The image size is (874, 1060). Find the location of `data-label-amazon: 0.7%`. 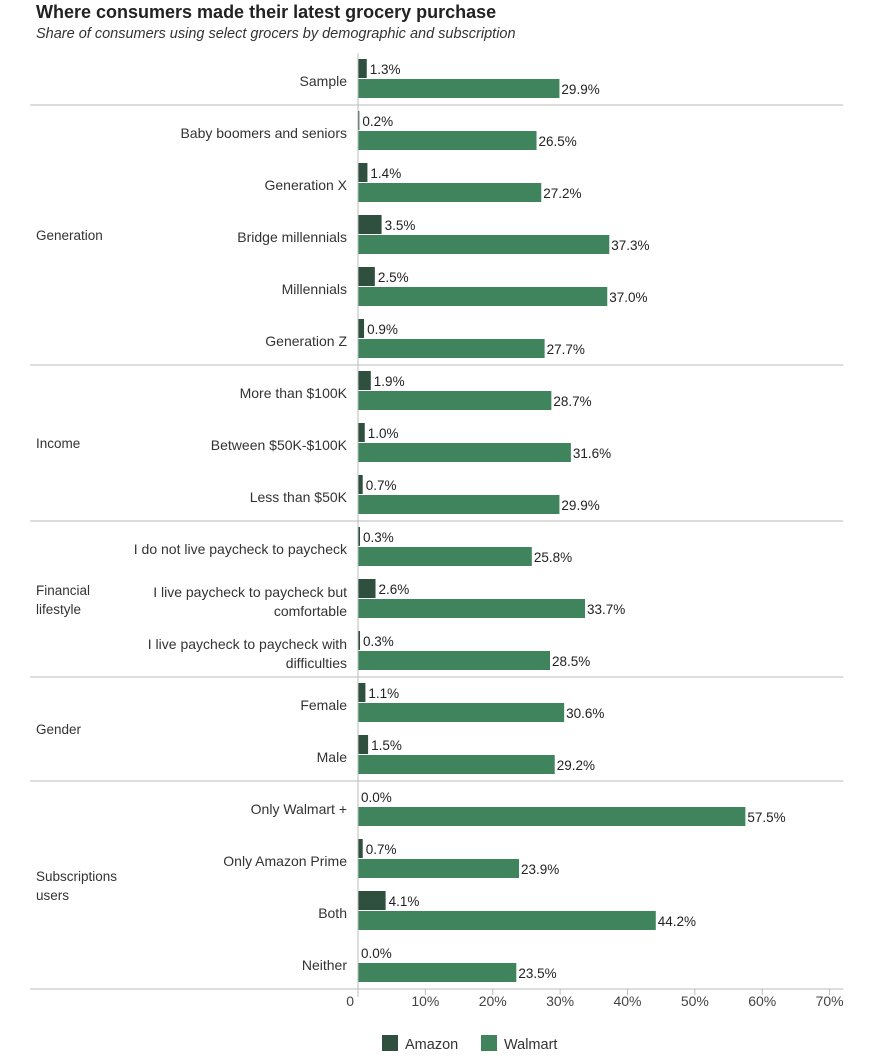

data-label-amazon: 0.7% is located at coordinates (381, 849).